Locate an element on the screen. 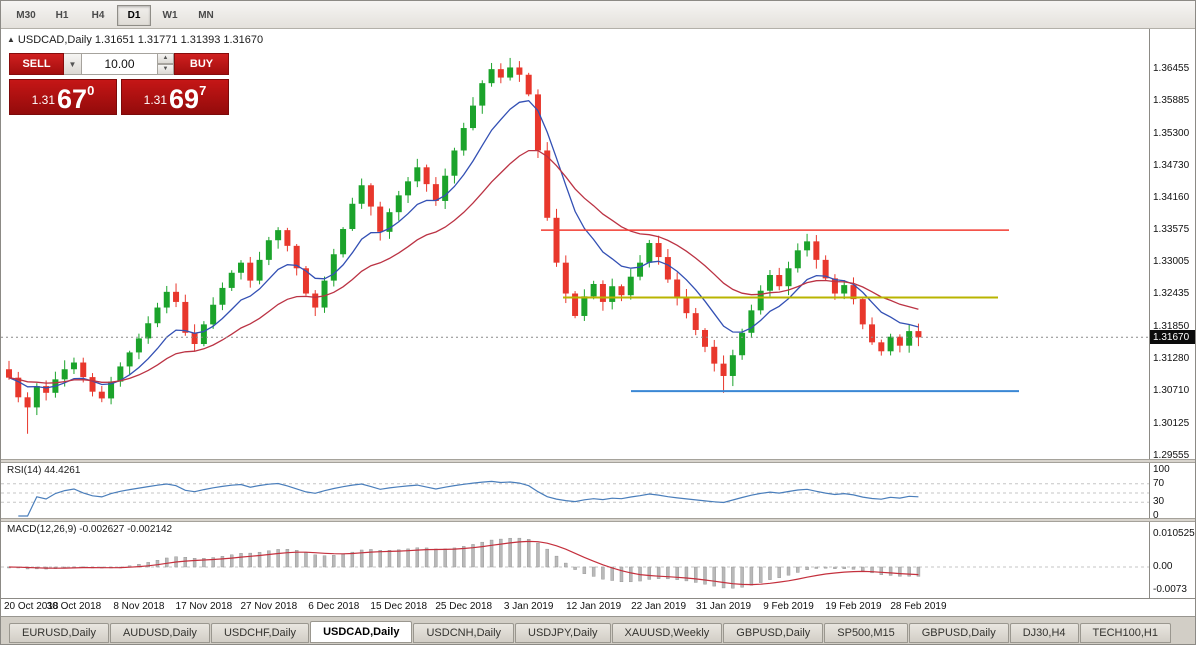 The image size is (1196, 645). price-axis-label: 1.34160 is located at coordinates (1171, 197).